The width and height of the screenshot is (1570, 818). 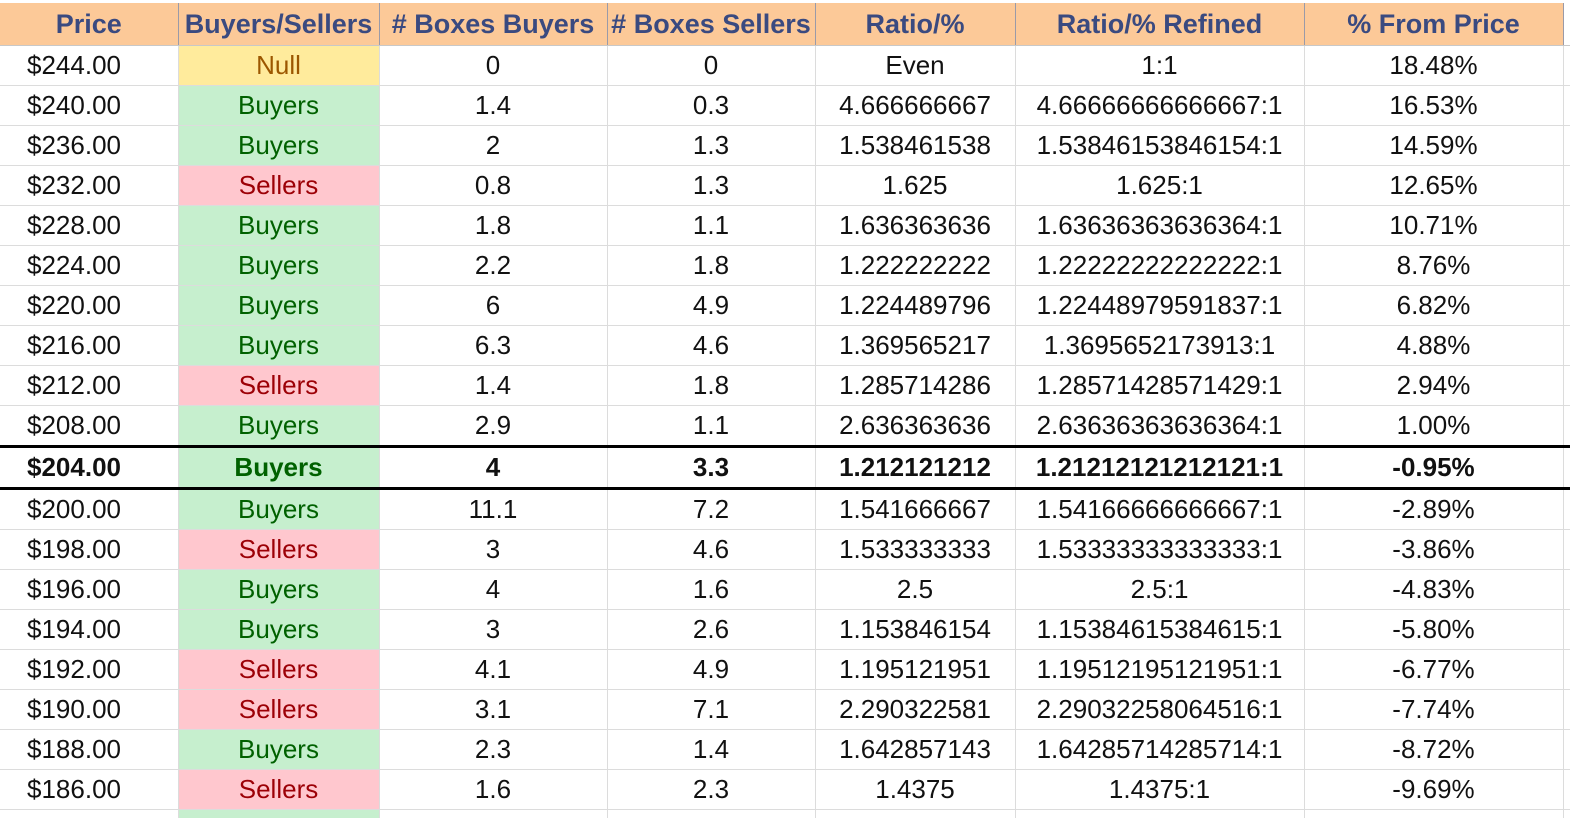 What do you see at coordinates (89, 146) in the screenshot?
I see `price-cell: $236.00` at bounding box center [89, 146].